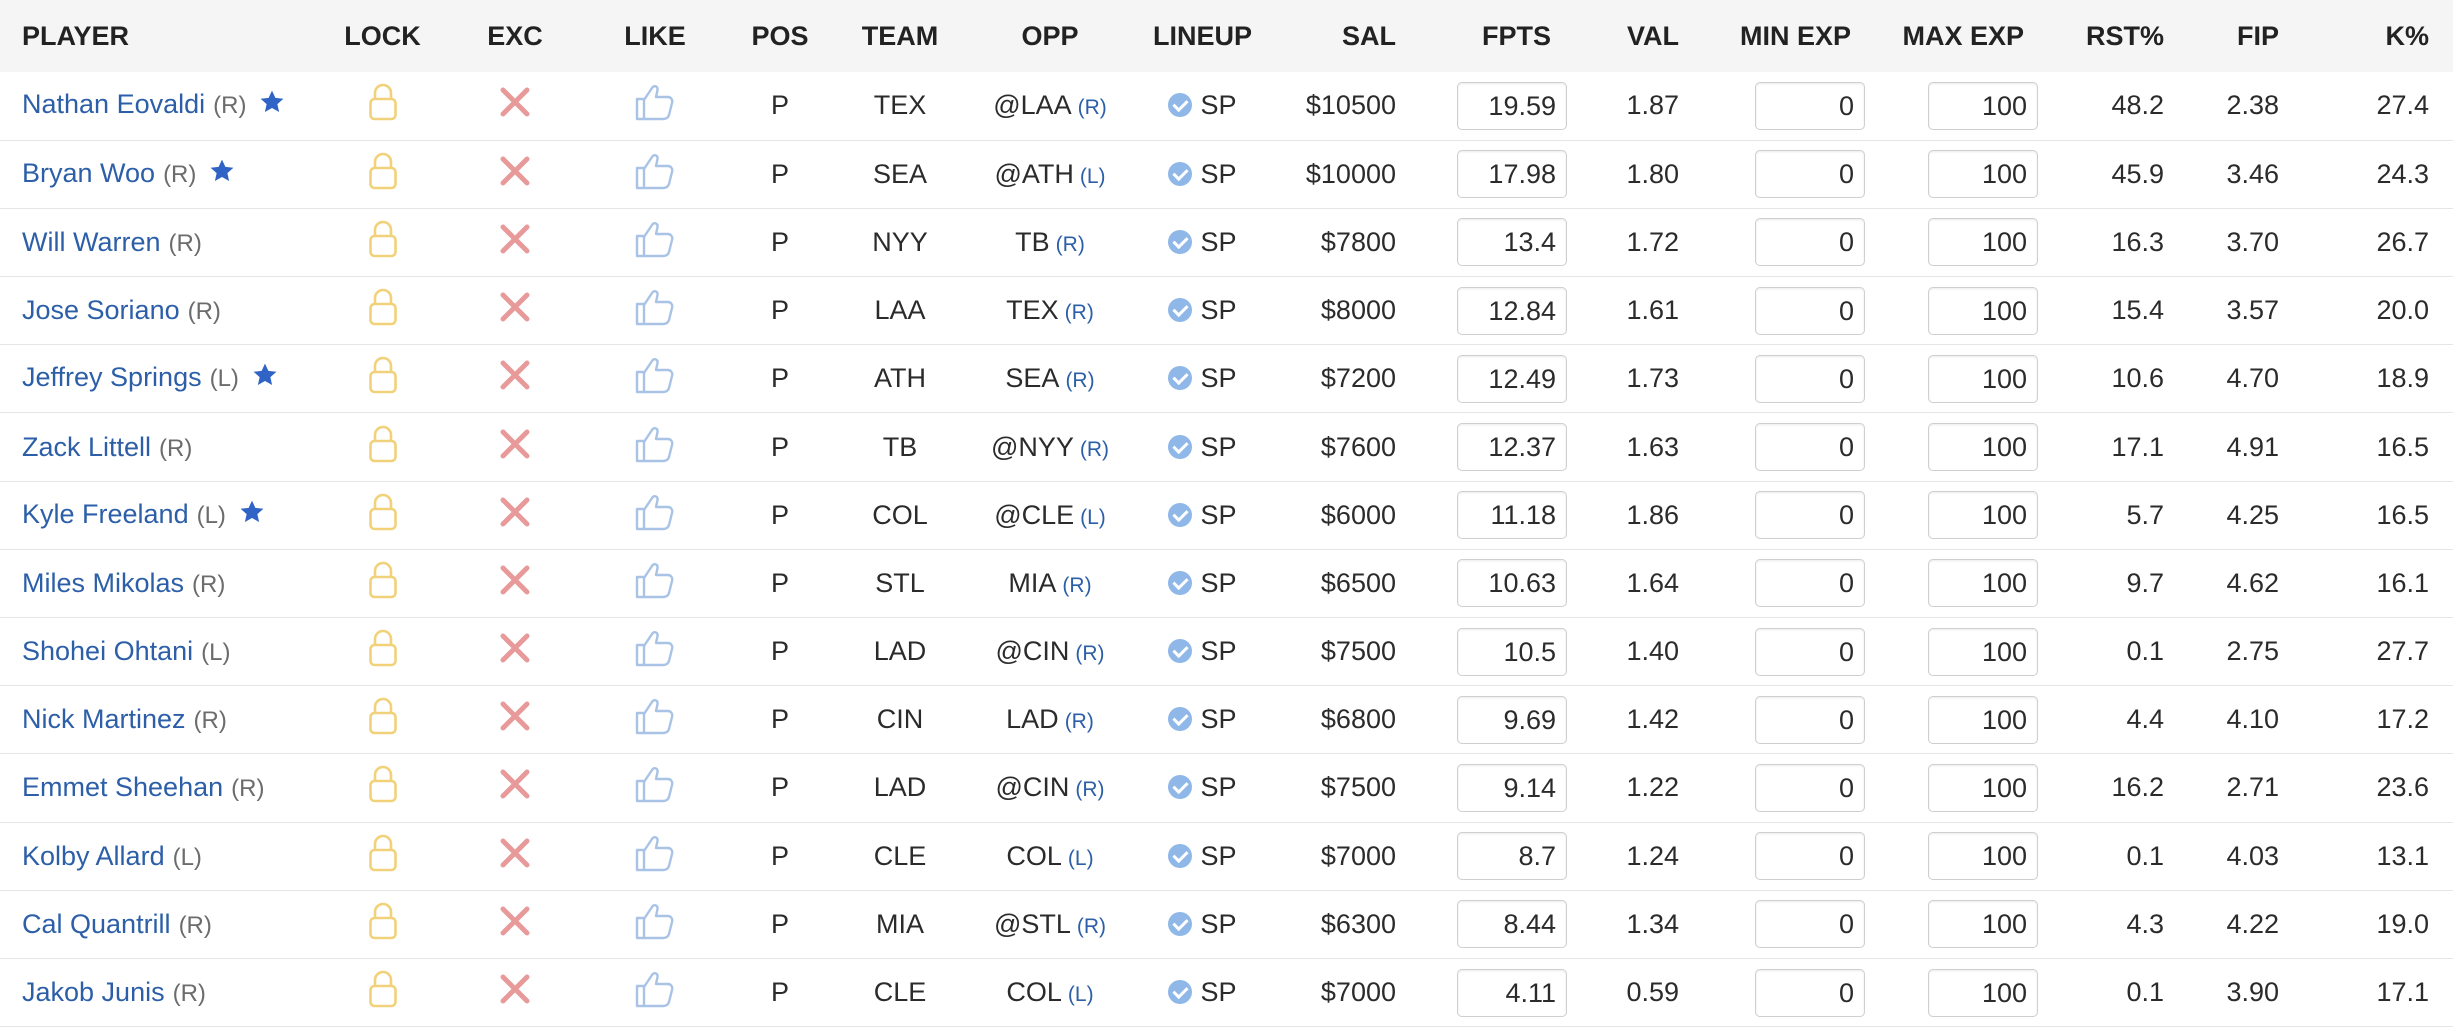 The height and width of the screenshot is (1028, 2453). Describe the element at coordinates (1202, 35) in the screenshot. I see `header-lineup: LINEUP` at that location.